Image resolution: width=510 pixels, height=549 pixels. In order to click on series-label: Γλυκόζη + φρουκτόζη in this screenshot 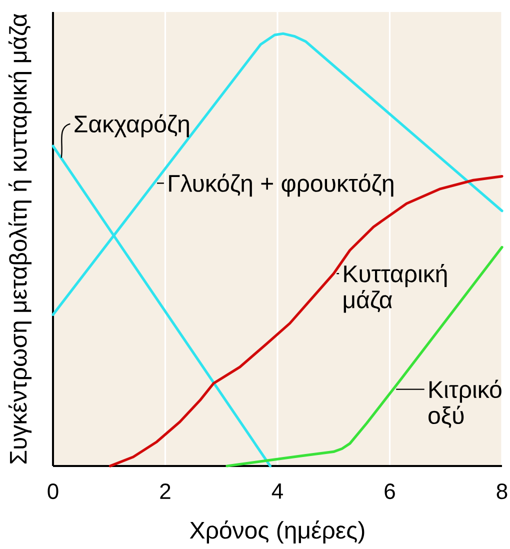, I will do `click(281, 185)`.